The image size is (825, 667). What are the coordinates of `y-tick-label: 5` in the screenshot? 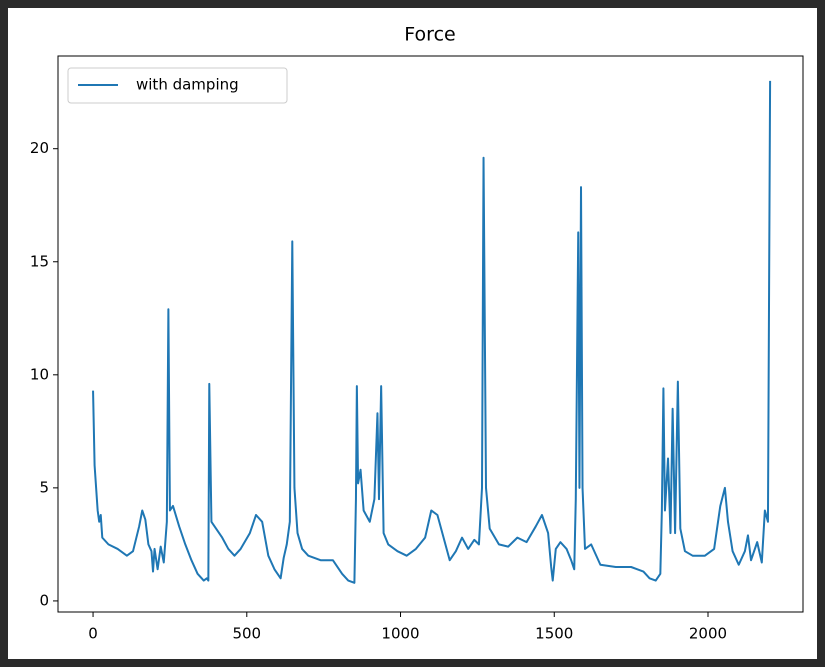 It's located at (44, 487).